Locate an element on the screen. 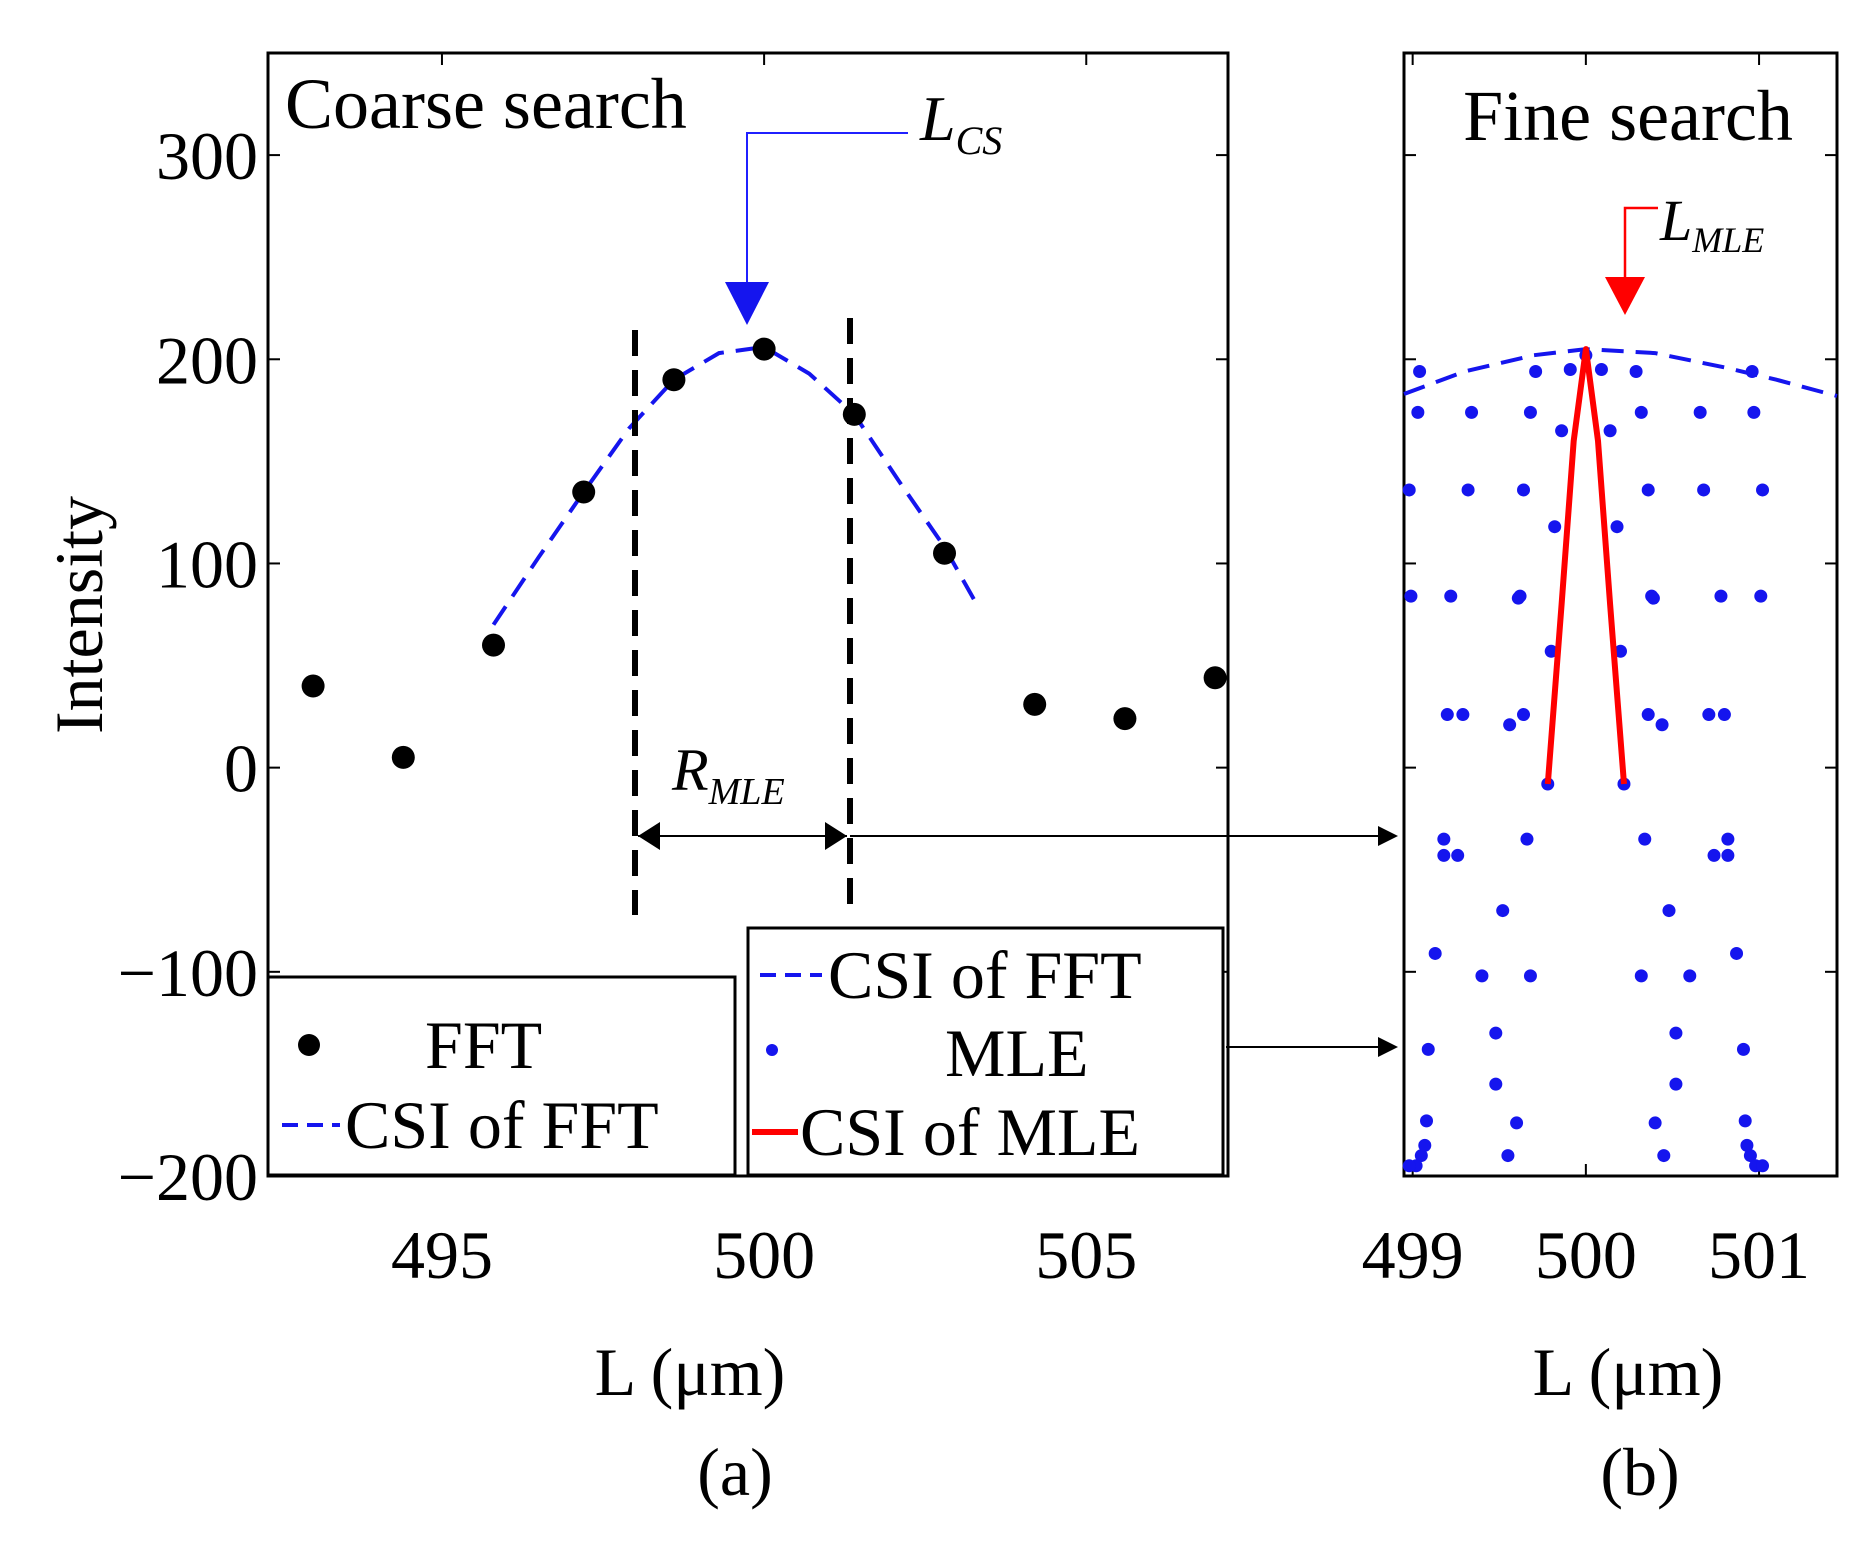  x-tick-label-a: 500 is located at coordinates (764, 1255).